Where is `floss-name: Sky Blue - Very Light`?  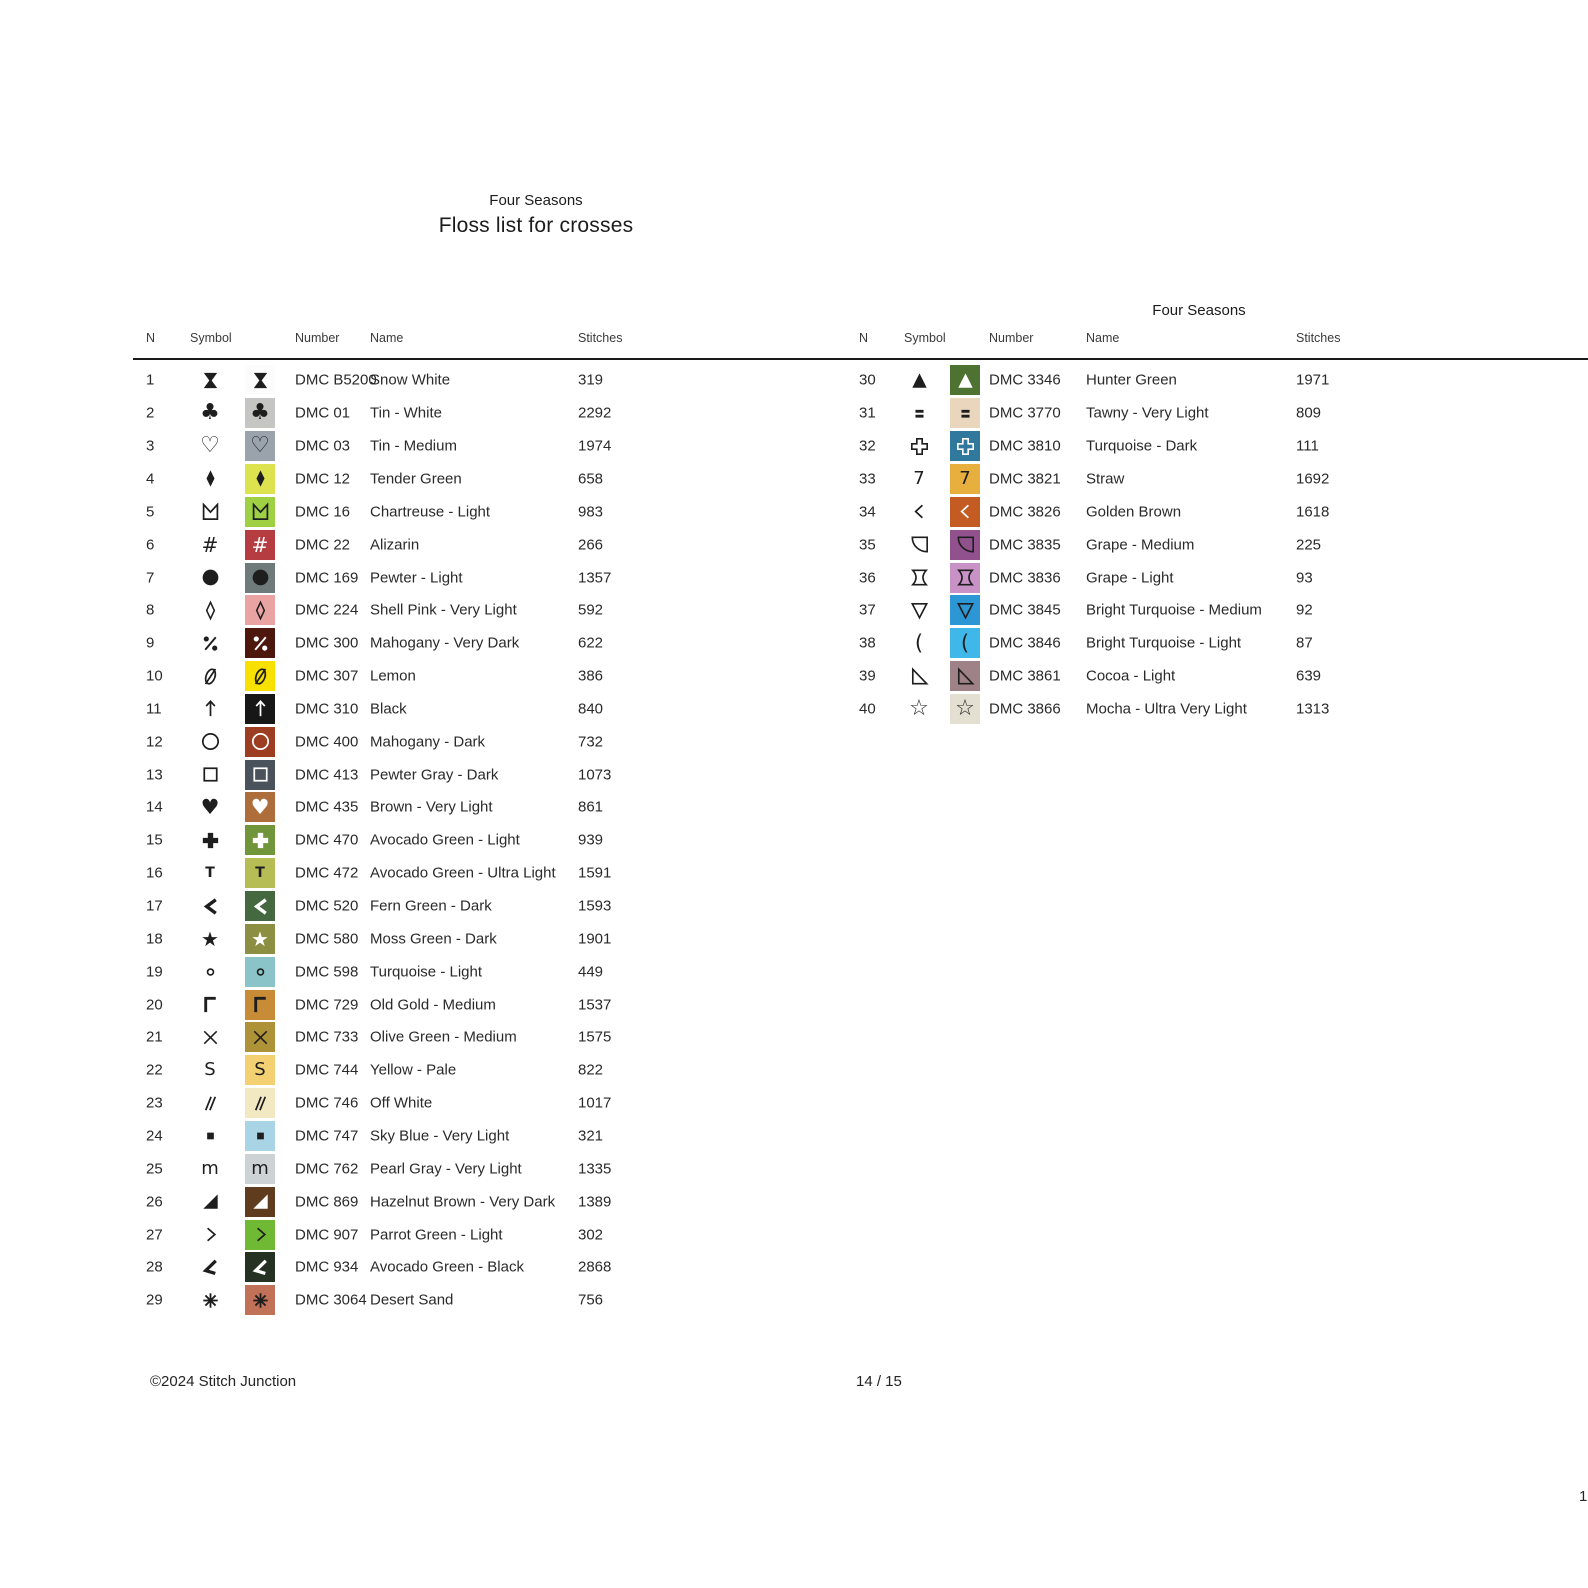 floss-name: Sky Blue - Very Light is located at coordinates (440, 1136).